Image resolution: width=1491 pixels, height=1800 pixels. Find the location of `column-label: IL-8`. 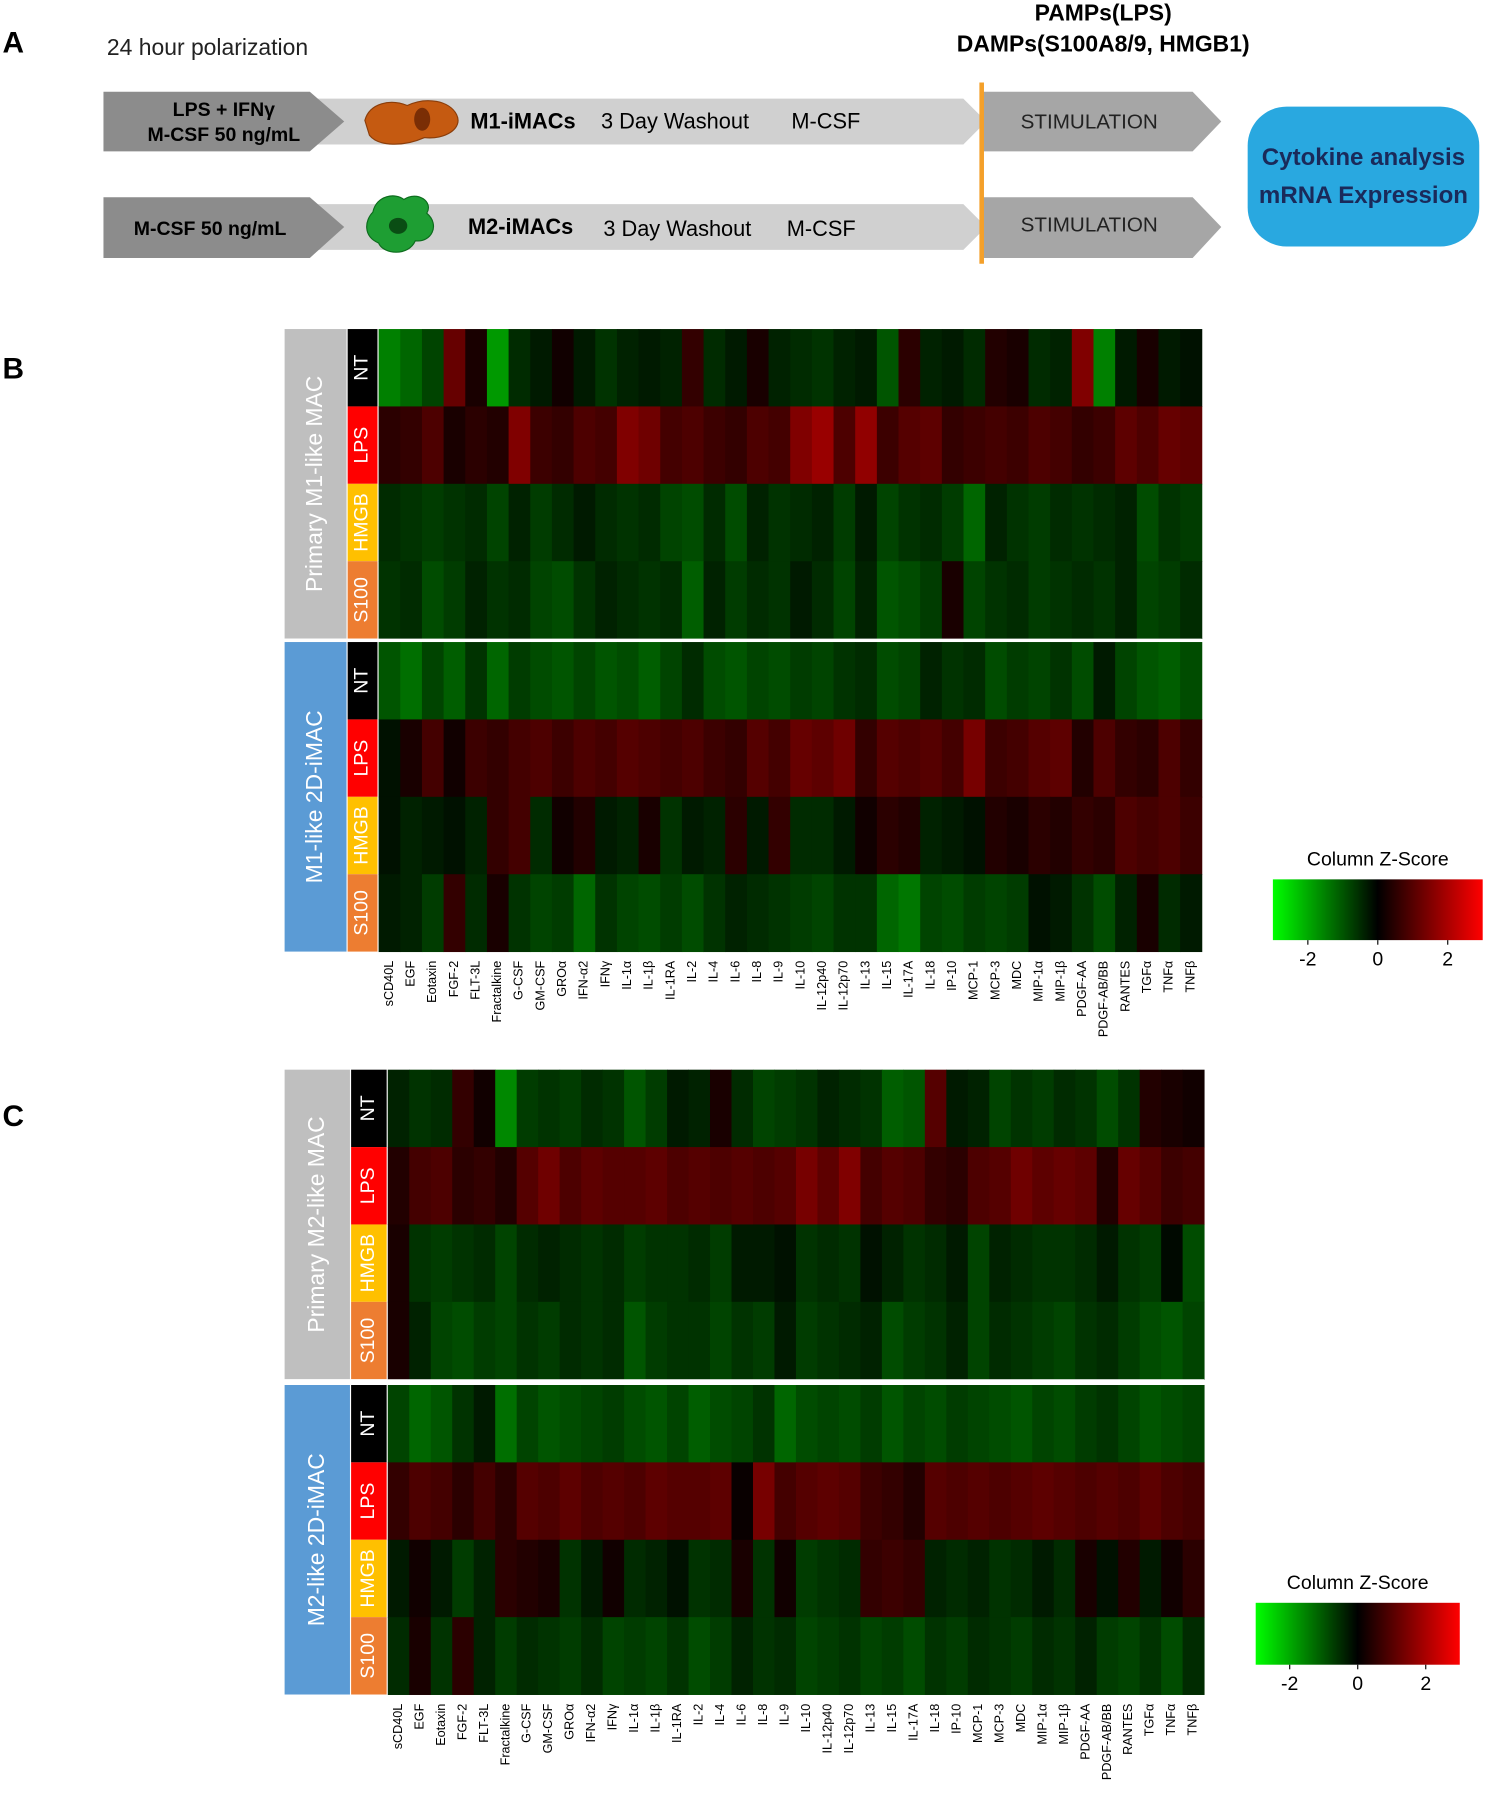

column-label: IL-8 is located at coordinates (763, 1715).